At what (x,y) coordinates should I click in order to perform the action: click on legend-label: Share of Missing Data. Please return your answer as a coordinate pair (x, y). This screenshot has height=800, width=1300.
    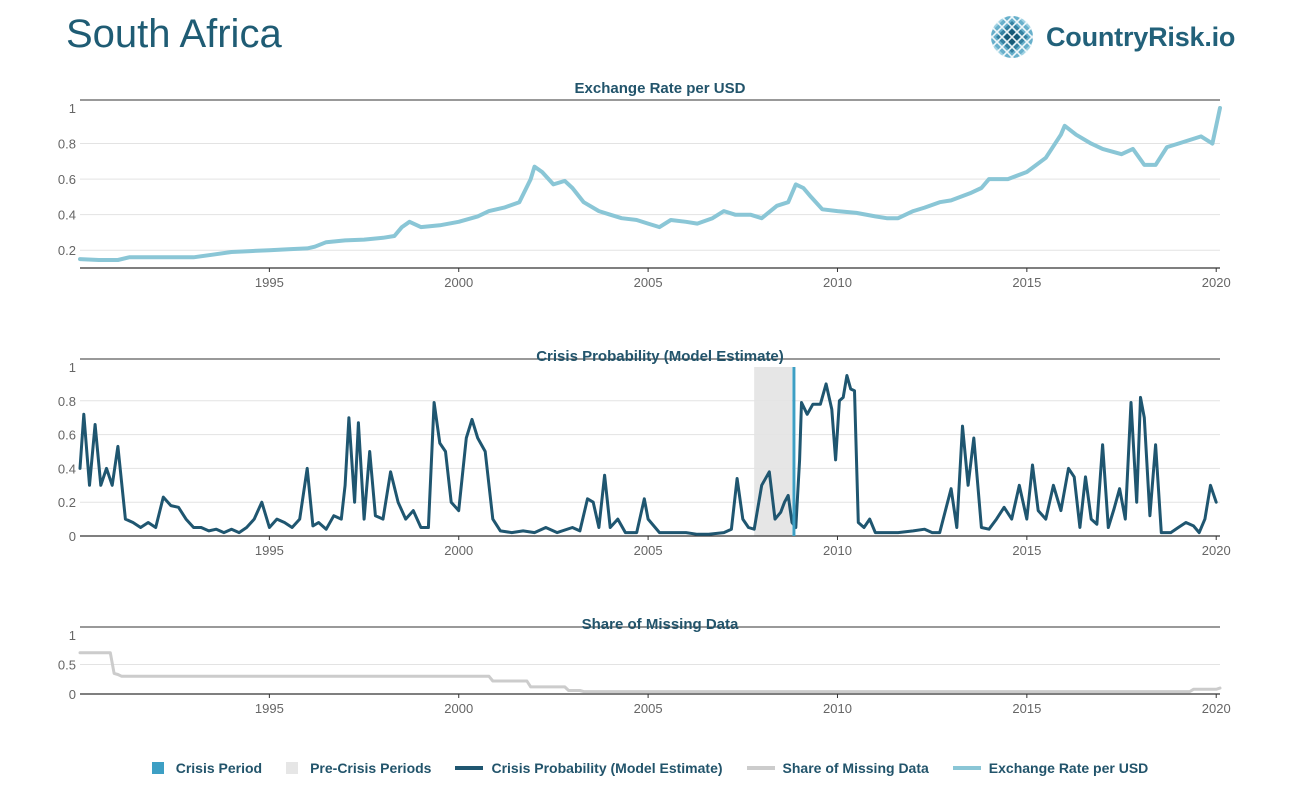
    Looking at the image, I should click on (855, 768).